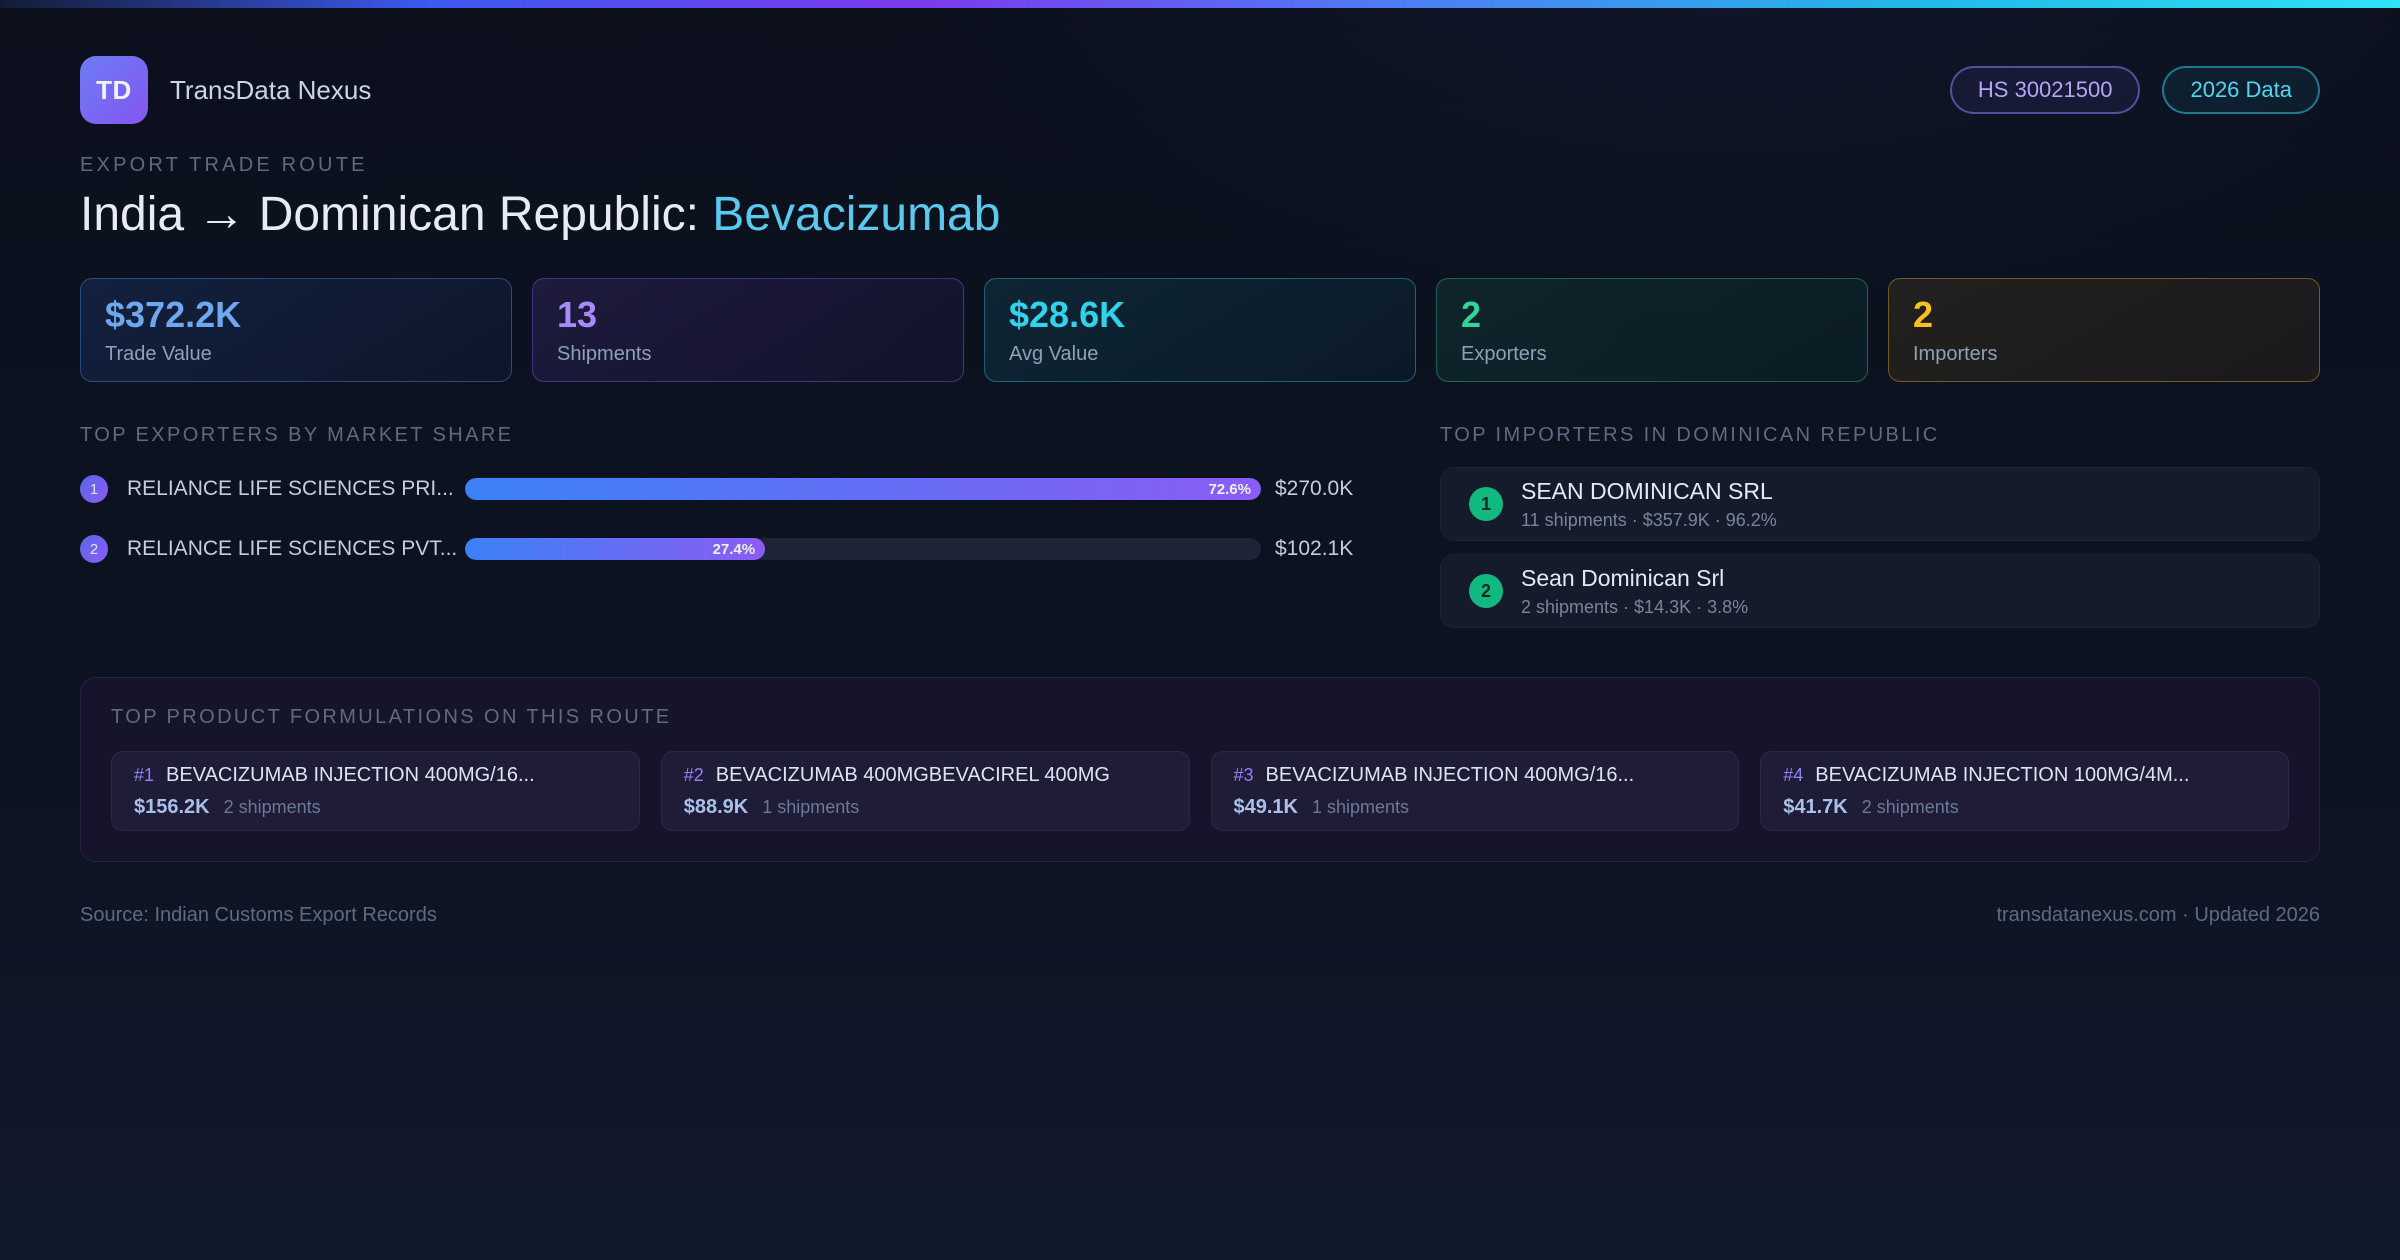  What do you see at coordinates (144, 774) in the screenshot?
I see `product-rank: #1` at bounding box center [144, 774].